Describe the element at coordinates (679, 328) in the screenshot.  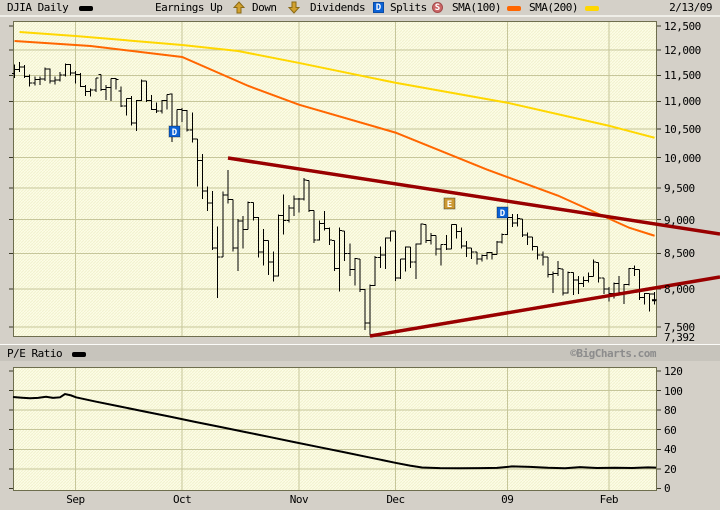
I see `y-axis-label: 7,500` at that location.